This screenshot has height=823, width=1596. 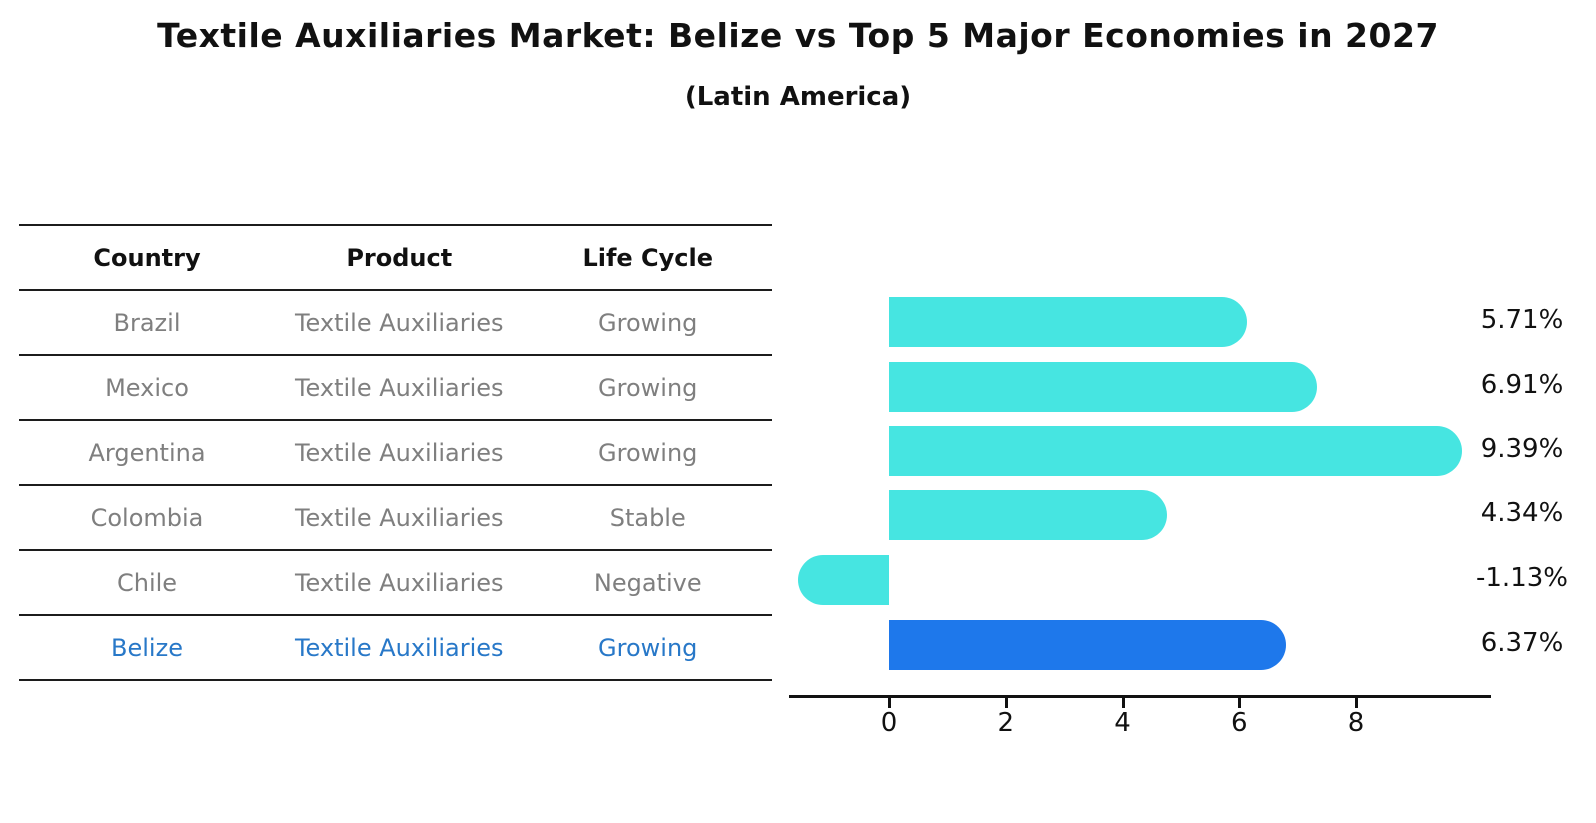 What do you see at coordinates (1176, 451) in the screenshot?
I see `bar-argentina` at bounding box center [1176, 451].